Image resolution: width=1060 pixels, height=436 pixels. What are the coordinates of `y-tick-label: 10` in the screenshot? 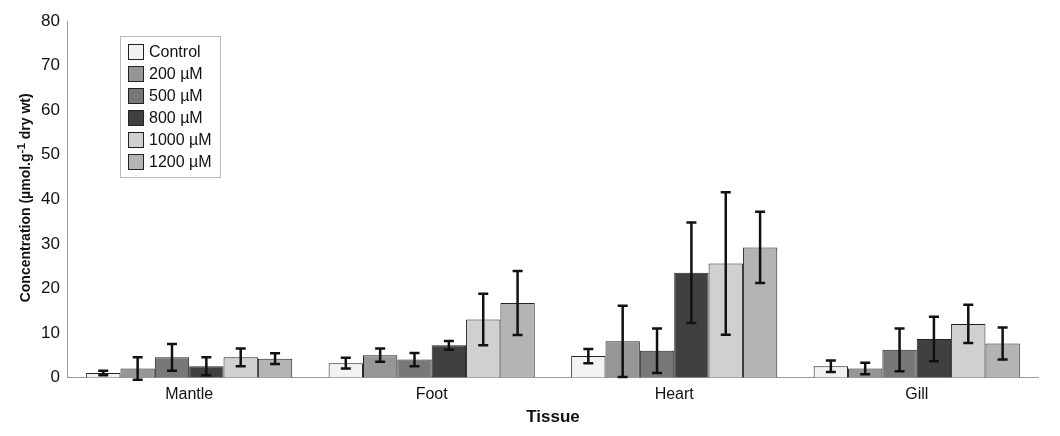 It's located at (50, 332).